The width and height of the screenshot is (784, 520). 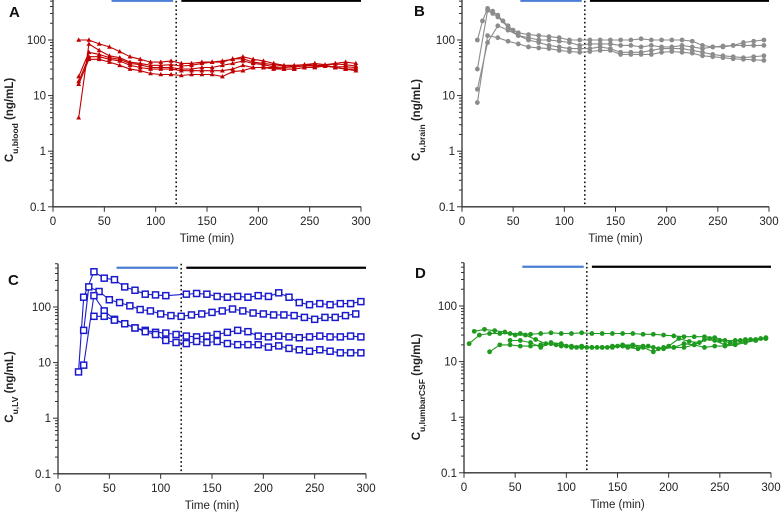 What do you see at coordinates (15, 405) in the screenshot?
I see `y-label-subscript: u,LV` at bounding box center [15, 405].